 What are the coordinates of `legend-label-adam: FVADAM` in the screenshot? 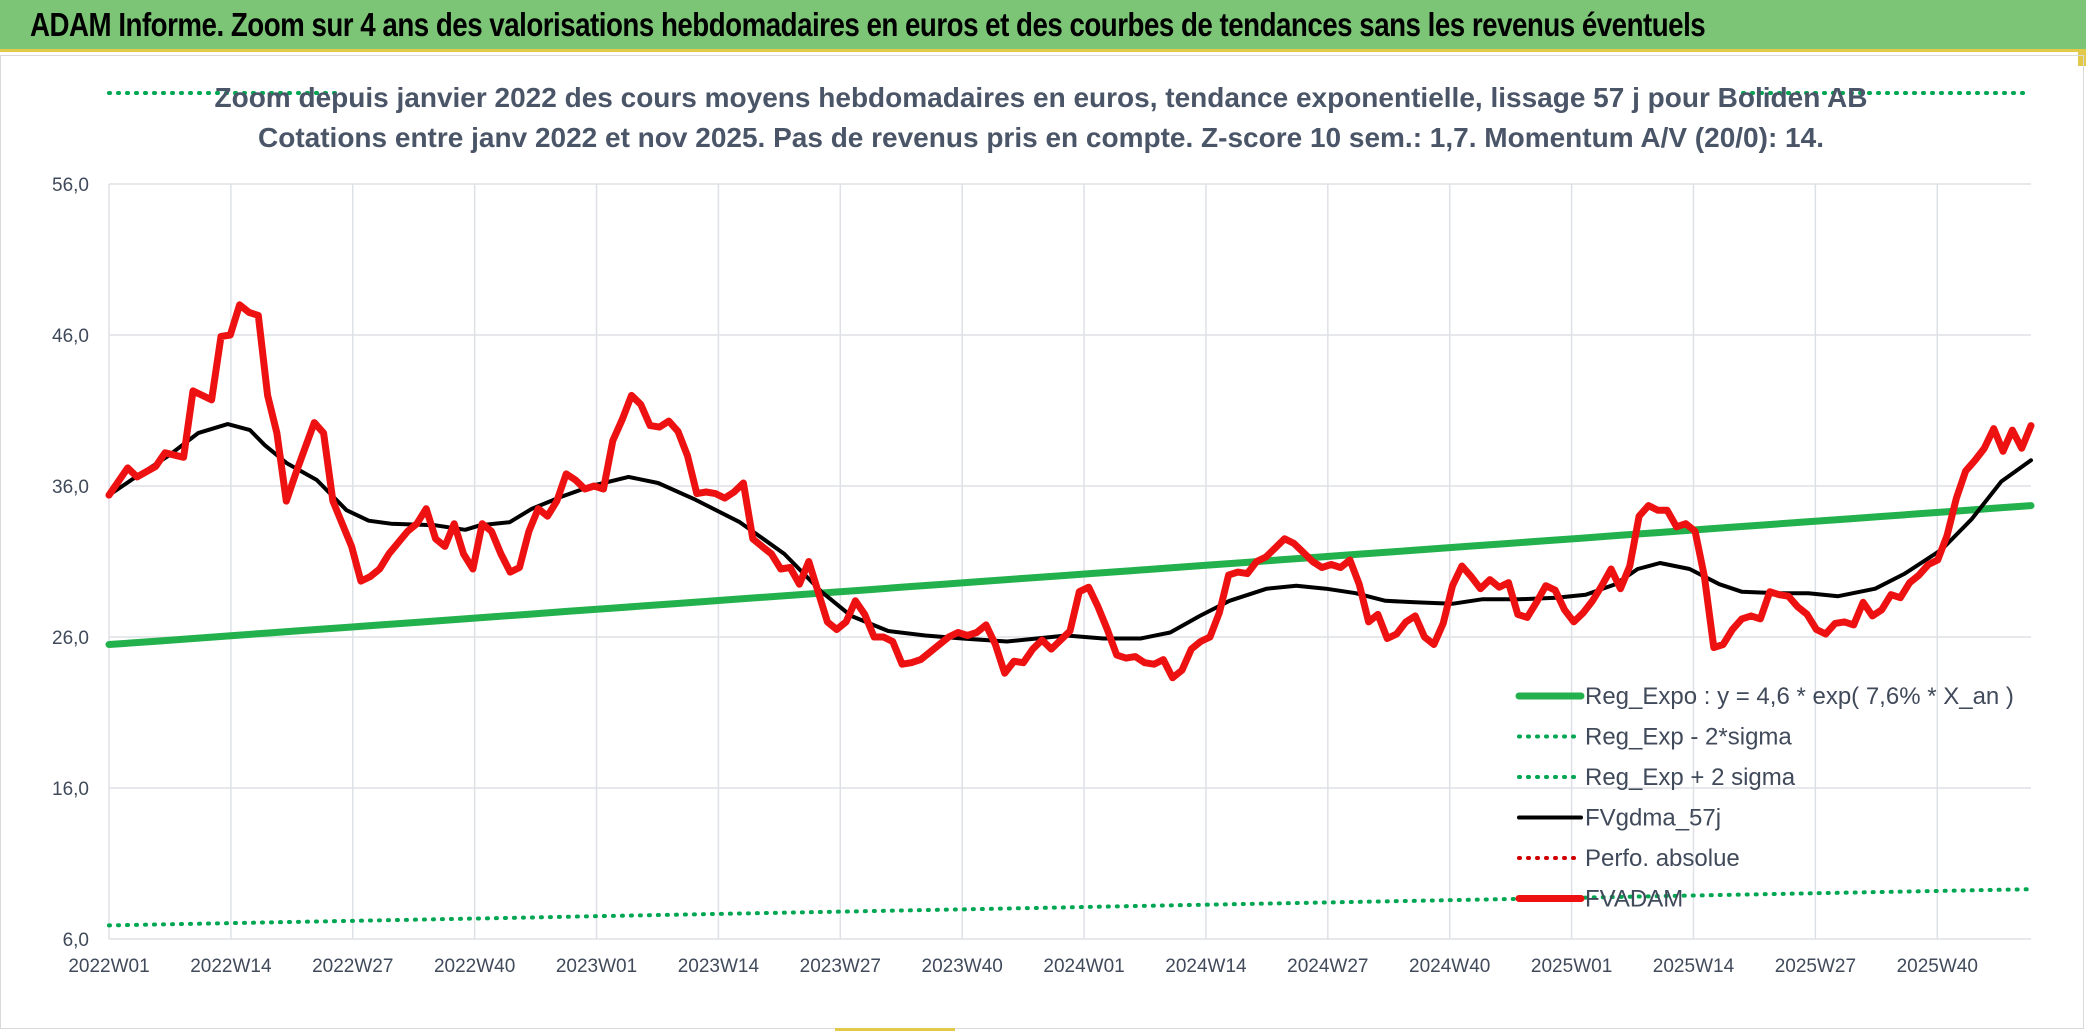 It's located at (1634, 899).